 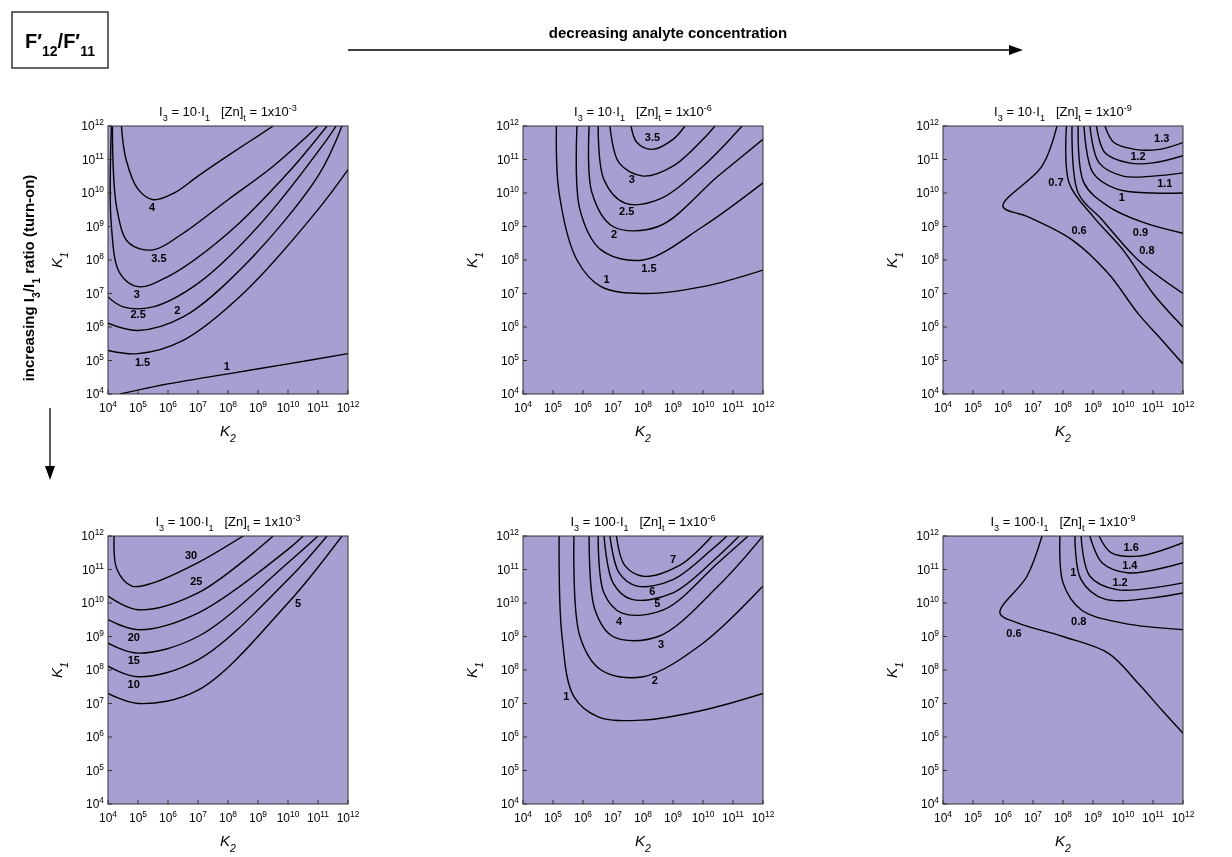 What do you see at coordinates (652, 136) in the screenshot?
I see `series-label: 3.5` at bounding box center [652, 136].